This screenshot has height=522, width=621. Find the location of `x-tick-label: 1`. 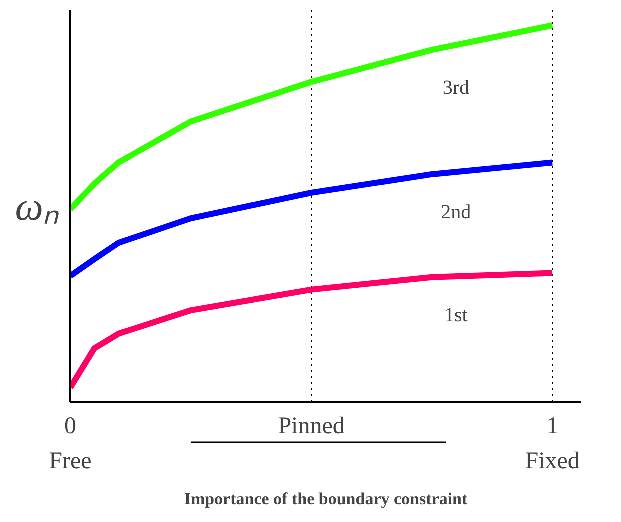

x-tick-label: 1 is located at coordinates (552, 427).